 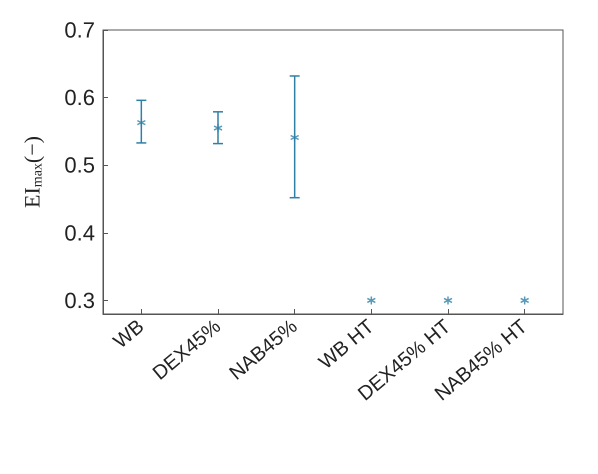 What do you see at coordinates (33, 172) in the screenshot?
I see `y-axis-title: EImax(−)` at bounding box center [33, 172].